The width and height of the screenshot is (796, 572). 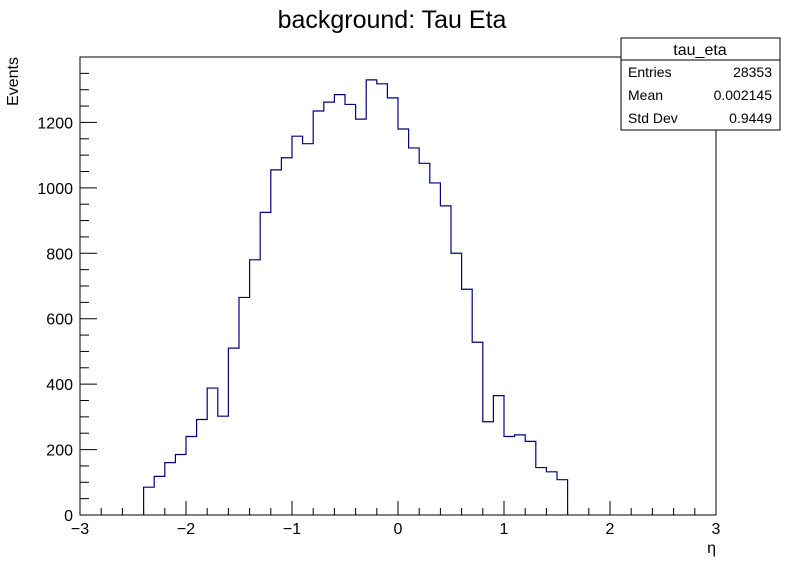 What do you see at coordinates (398, 508) in the screenshot?
I see `x-axis-ticks` at bounding box center [398, 508].